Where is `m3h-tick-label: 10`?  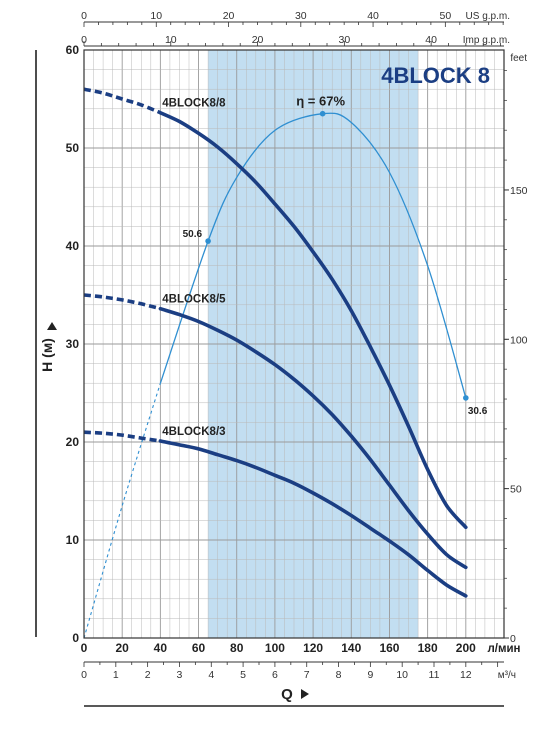 m3h-tick-label: 10 is located at coordinates (402, 675).